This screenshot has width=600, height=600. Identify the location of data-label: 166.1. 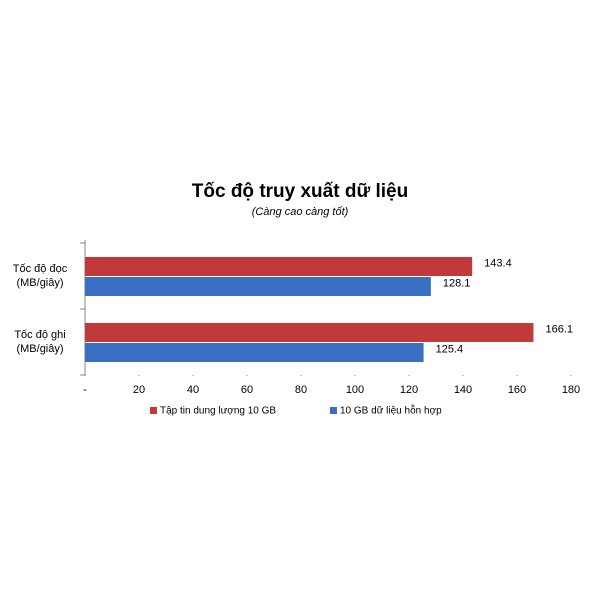
(559, 329).